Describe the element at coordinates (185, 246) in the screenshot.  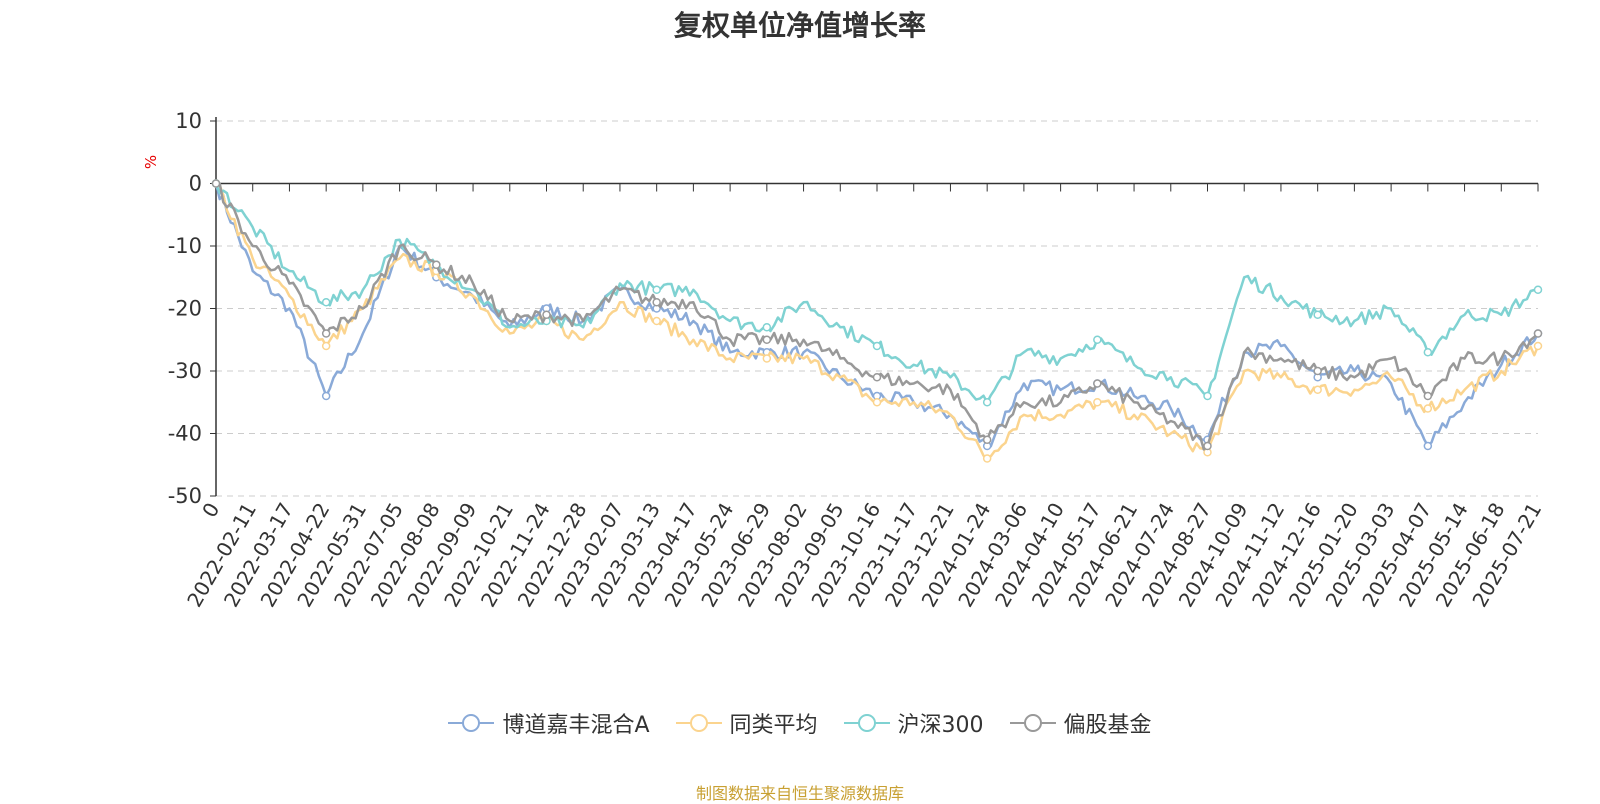
I see `y-tick-label: -10` at that location.